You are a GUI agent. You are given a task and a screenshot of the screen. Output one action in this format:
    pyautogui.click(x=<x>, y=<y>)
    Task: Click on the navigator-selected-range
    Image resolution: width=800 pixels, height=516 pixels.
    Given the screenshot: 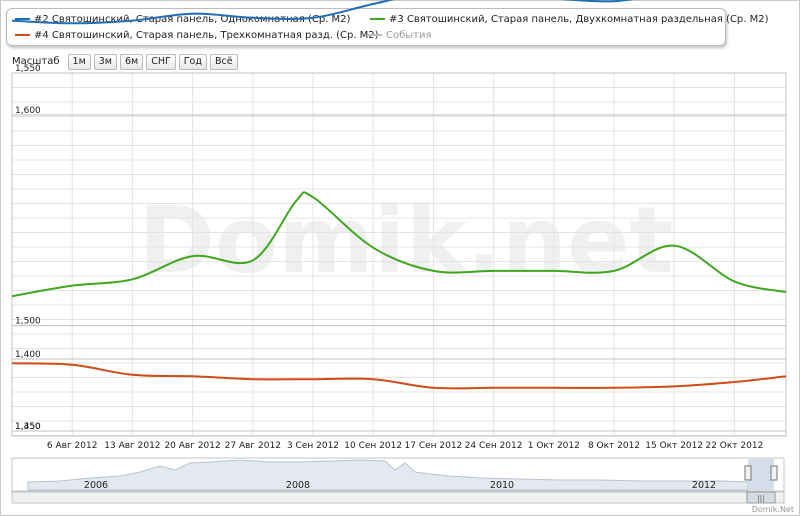 What is the action you would take?
    pyautogui.click(x=761, y=474)
    